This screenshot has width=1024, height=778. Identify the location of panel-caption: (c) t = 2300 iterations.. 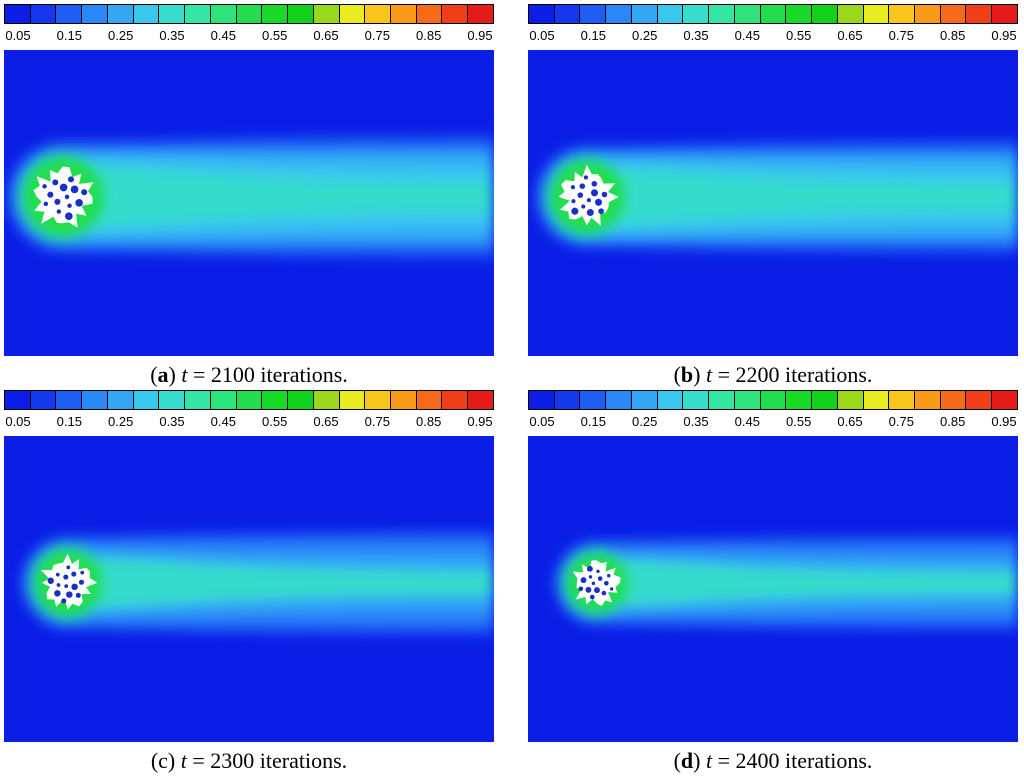
(249, 760).